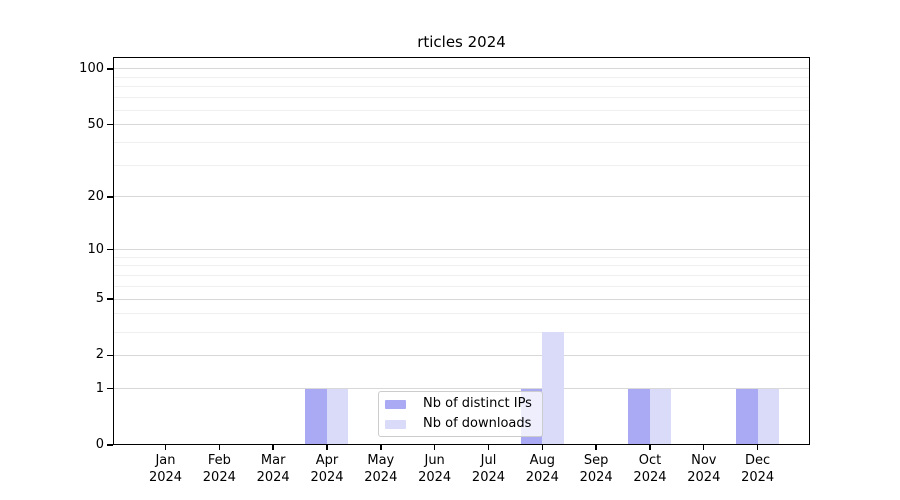 The height and width of the screenshot is (500, 900). Describe the element at coordinates (650, 469) in the screenshot. I see `x-tick-label: Oct 2024` at that location.